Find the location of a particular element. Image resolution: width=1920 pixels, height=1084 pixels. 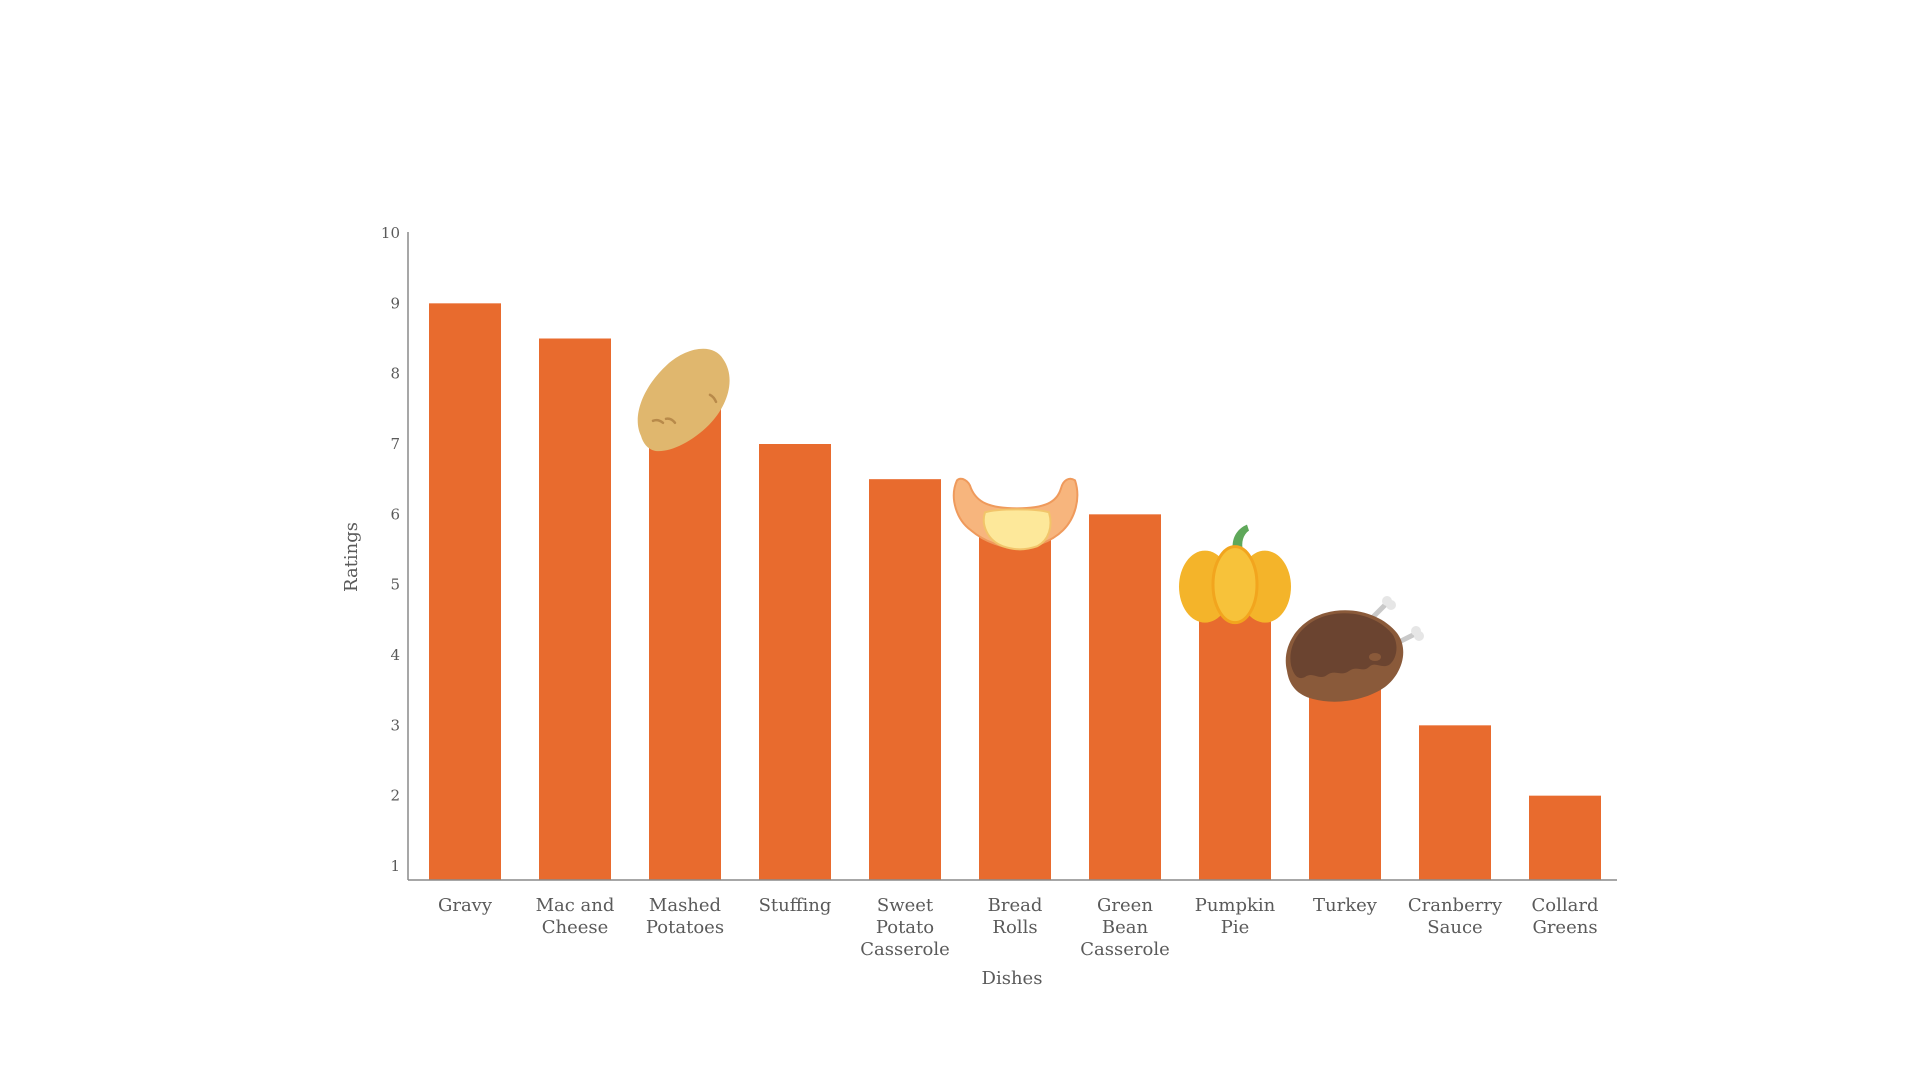

y-tick-label: 6 is located at coordinates (395, 514).